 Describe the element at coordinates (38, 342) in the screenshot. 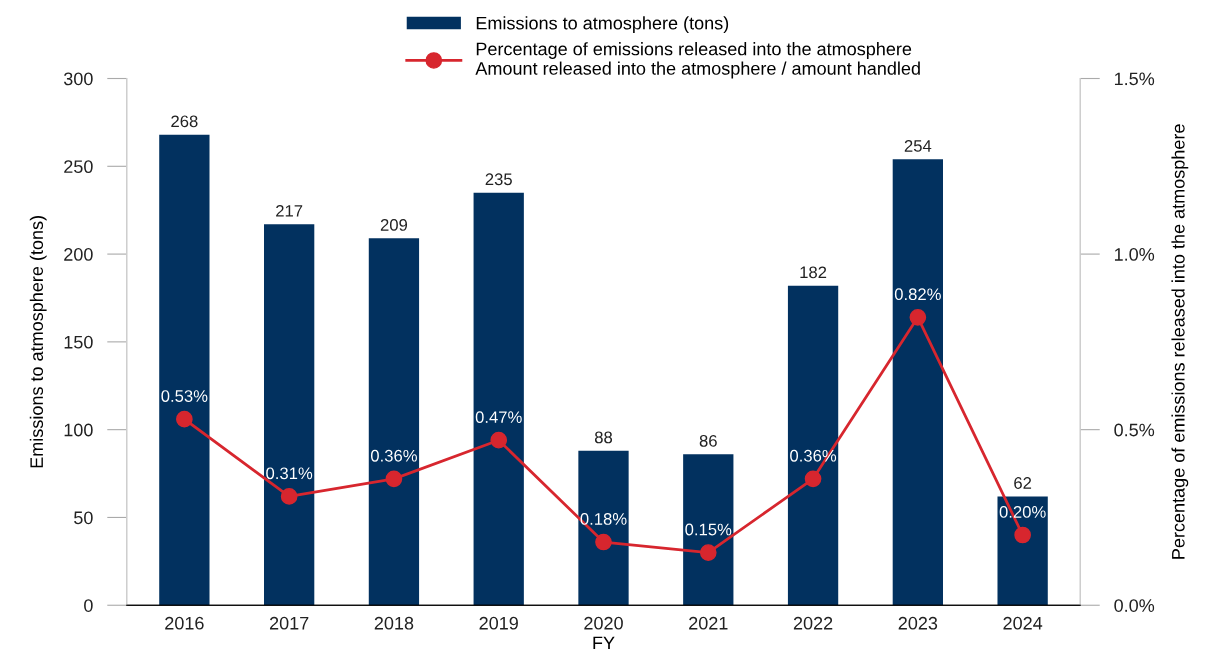

I see `y-axis-title: Emissions to atmosphere (tons)` at that location.